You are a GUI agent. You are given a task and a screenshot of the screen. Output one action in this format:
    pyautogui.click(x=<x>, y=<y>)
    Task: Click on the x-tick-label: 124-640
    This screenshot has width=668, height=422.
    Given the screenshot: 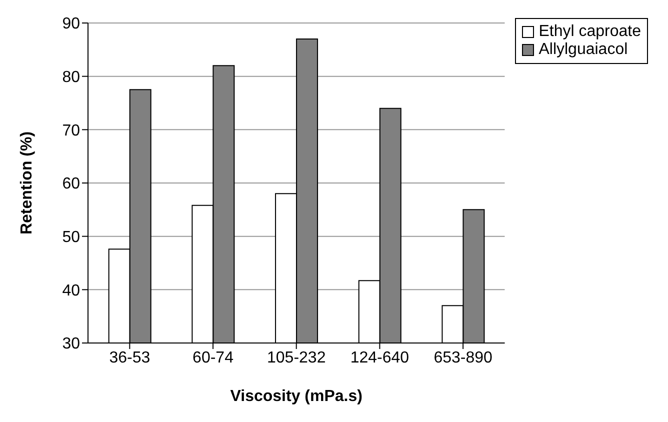 What is the action you would take?
    pyautogui.click(x=380, y=357)
    